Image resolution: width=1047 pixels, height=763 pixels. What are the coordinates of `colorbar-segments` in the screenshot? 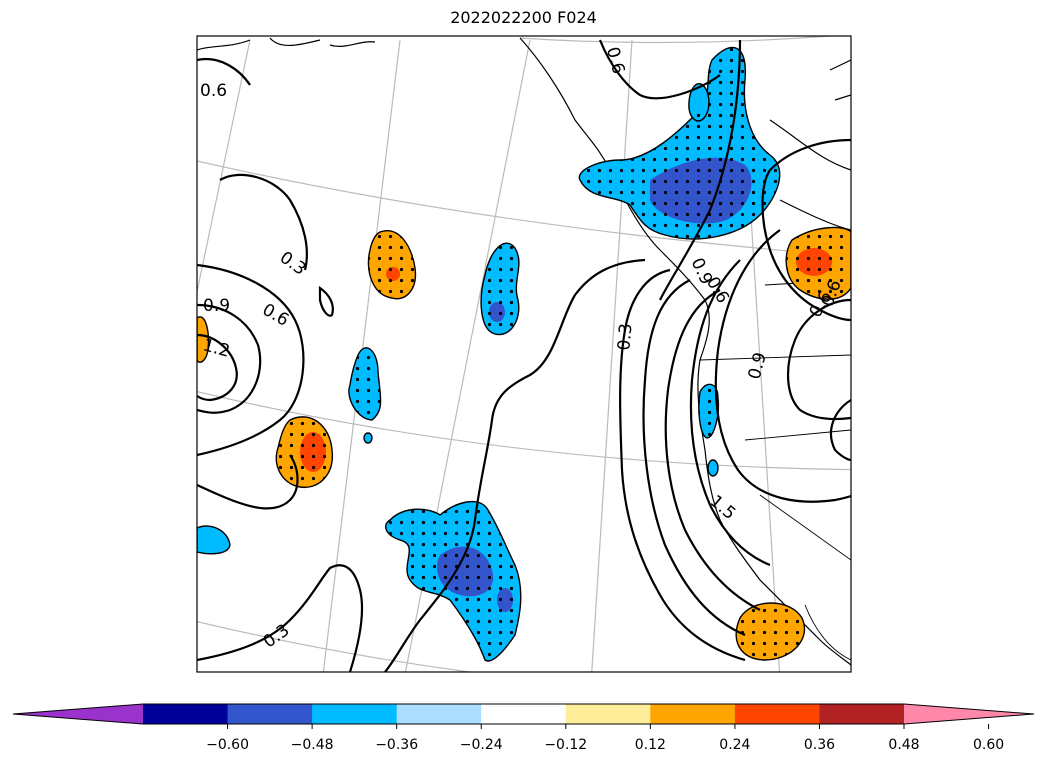 It's located at (523, 714).